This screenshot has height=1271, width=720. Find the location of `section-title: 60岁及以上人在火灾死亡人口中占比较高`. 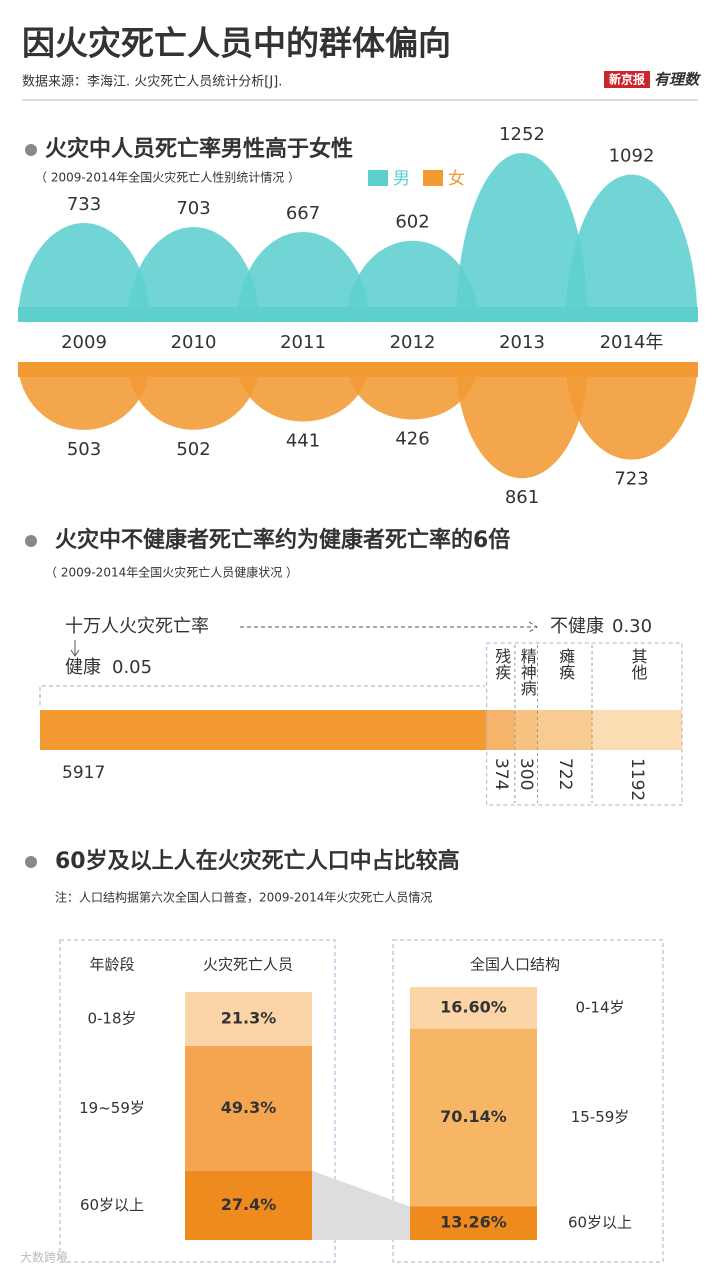

section-title: 60岁及以上人在火灾死亡人口中占比较高 is located at coordinates (257, 861).